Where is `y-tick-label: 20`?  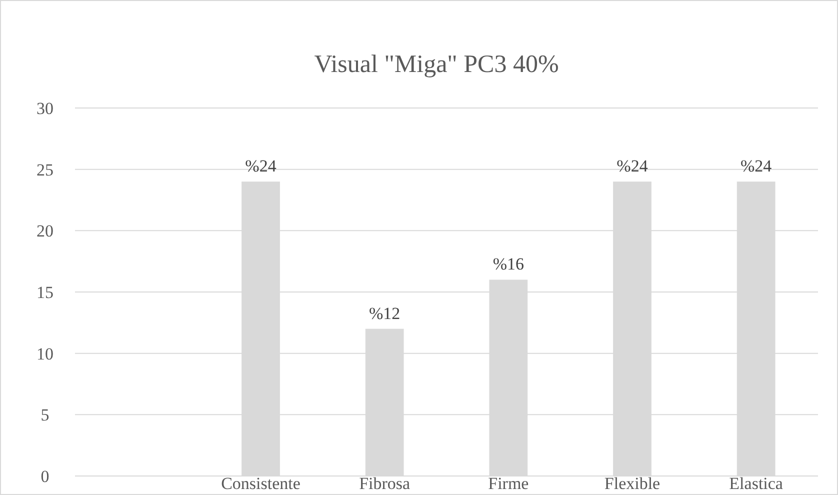
y-tick-label: 20 is located at coordinates (45, 231).